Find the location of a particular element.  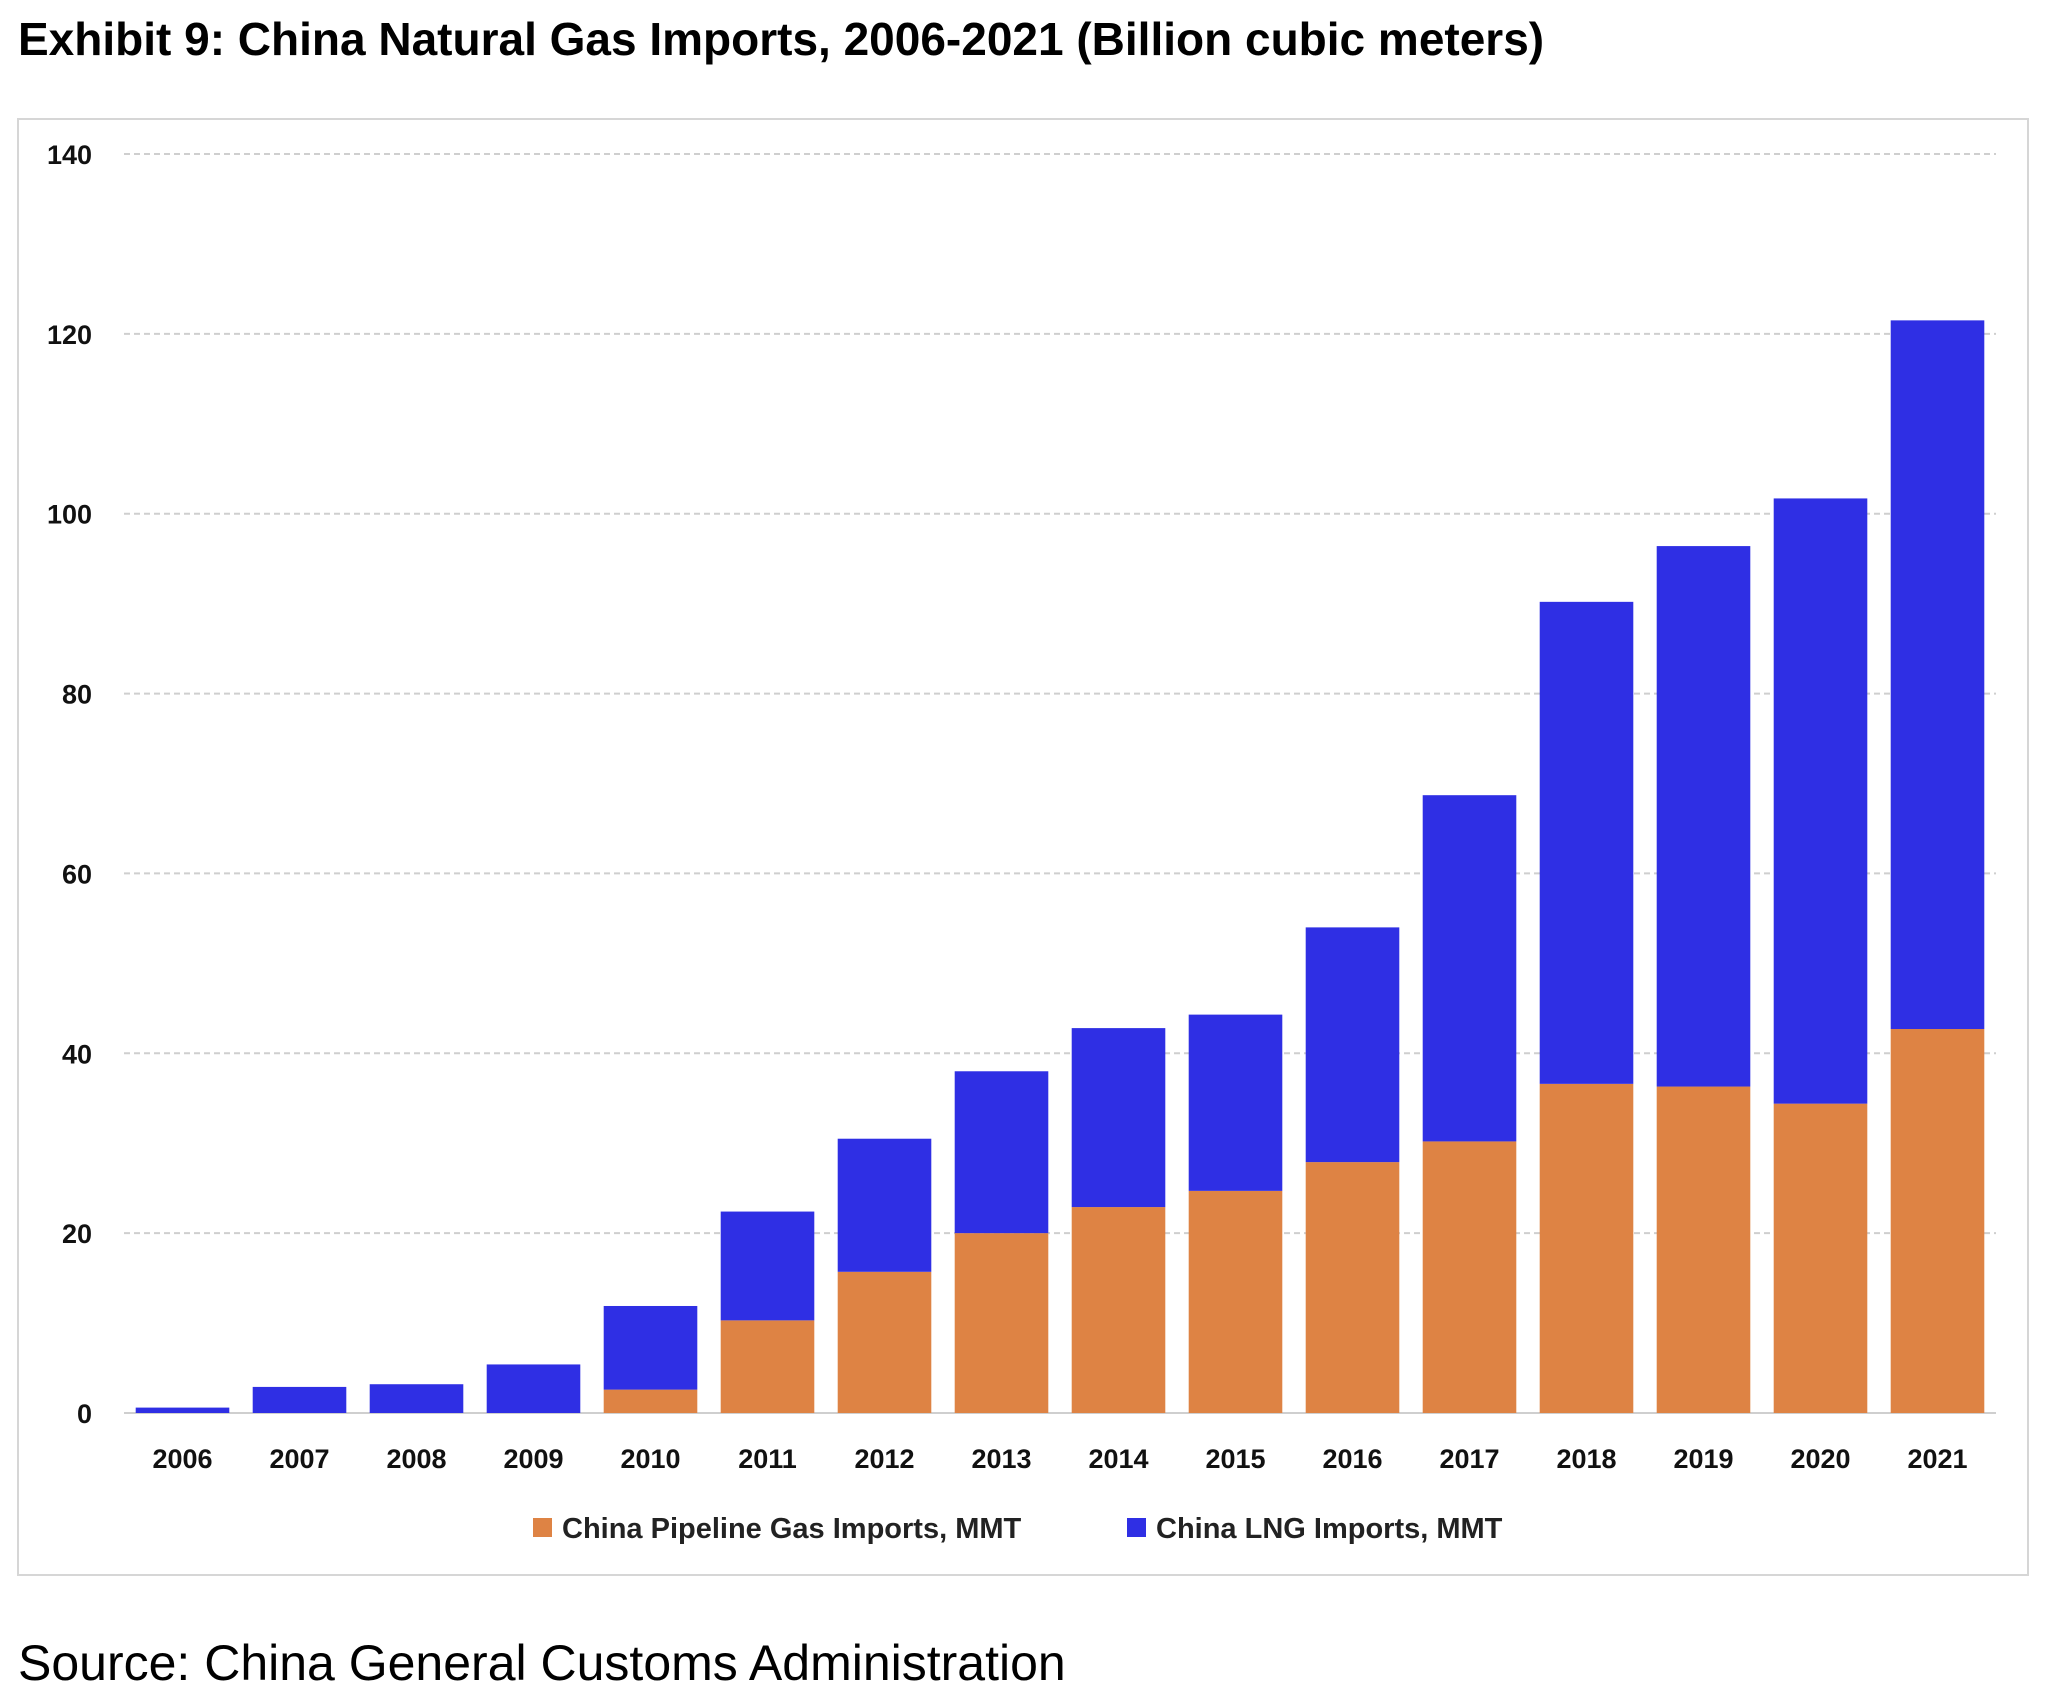

y-tick-label: 120 is located at coordinates (69, 335).